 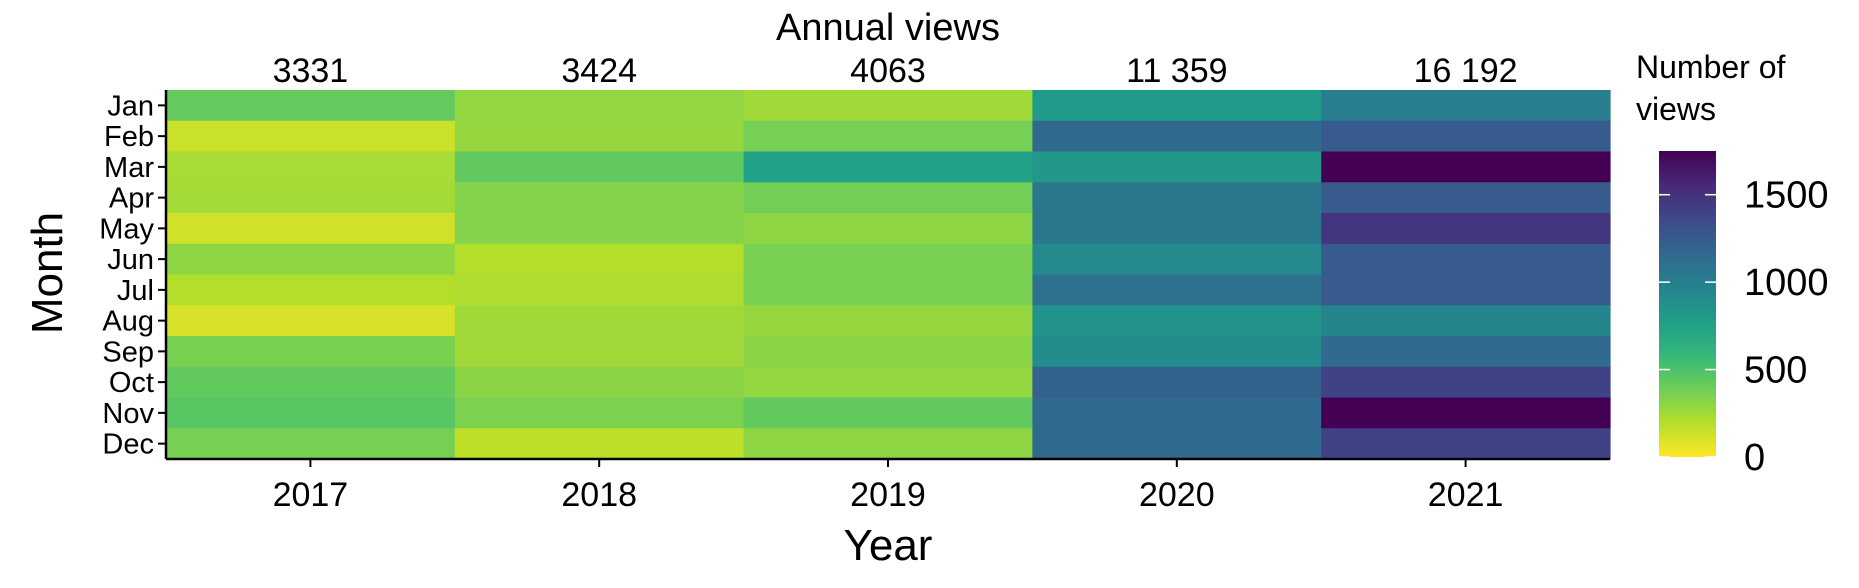 What do you see at coordinates (1177, 259) in the screenshot?
I see `heatmap-cell-jun-2020` at bounding box center [1177, 259].